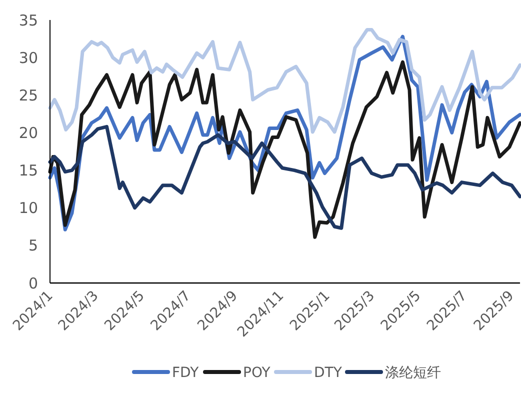 The image size is (521, 412). I want to click on y-tick-label: 10, so click(28, 208).